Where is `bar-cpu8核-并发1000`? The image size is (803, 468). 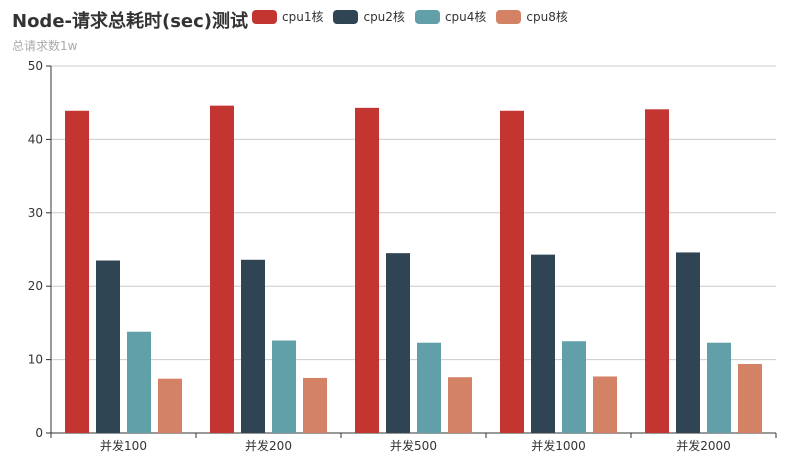
bar-cpu8核-并发1000 is located at coordinates (605, 404).